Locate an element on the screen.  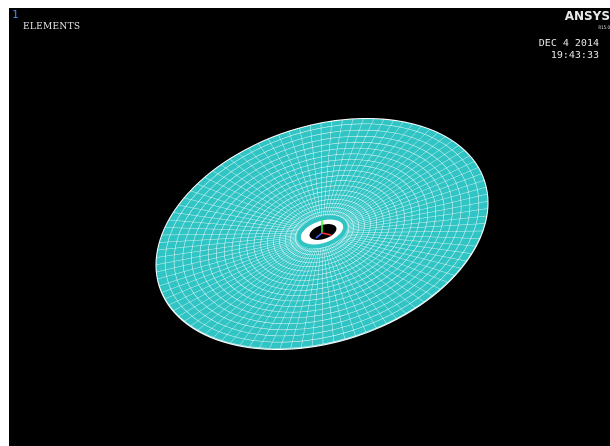
date-label: DEC 4 2014 is located at coordinates (568, 43).